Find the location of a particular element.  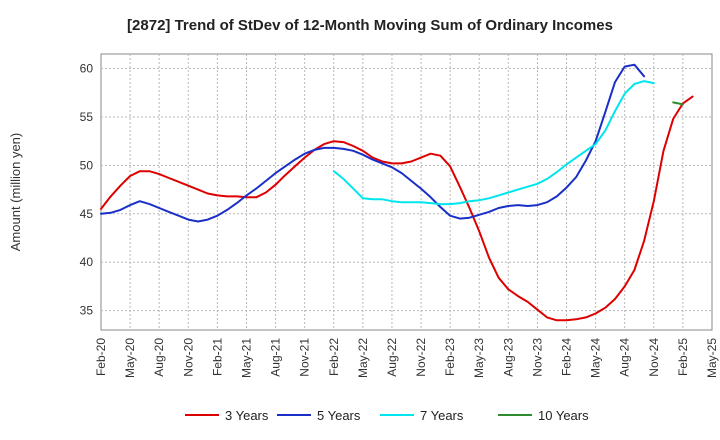

y-tick-label: 40 is located at coordinates (87, 262).